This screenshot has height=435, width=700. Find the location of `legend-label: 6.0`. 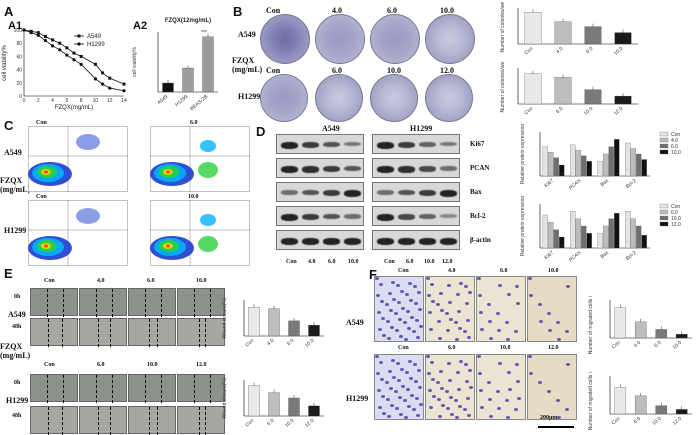

legend-label: 6.0 is located at coordinates (674, 147).